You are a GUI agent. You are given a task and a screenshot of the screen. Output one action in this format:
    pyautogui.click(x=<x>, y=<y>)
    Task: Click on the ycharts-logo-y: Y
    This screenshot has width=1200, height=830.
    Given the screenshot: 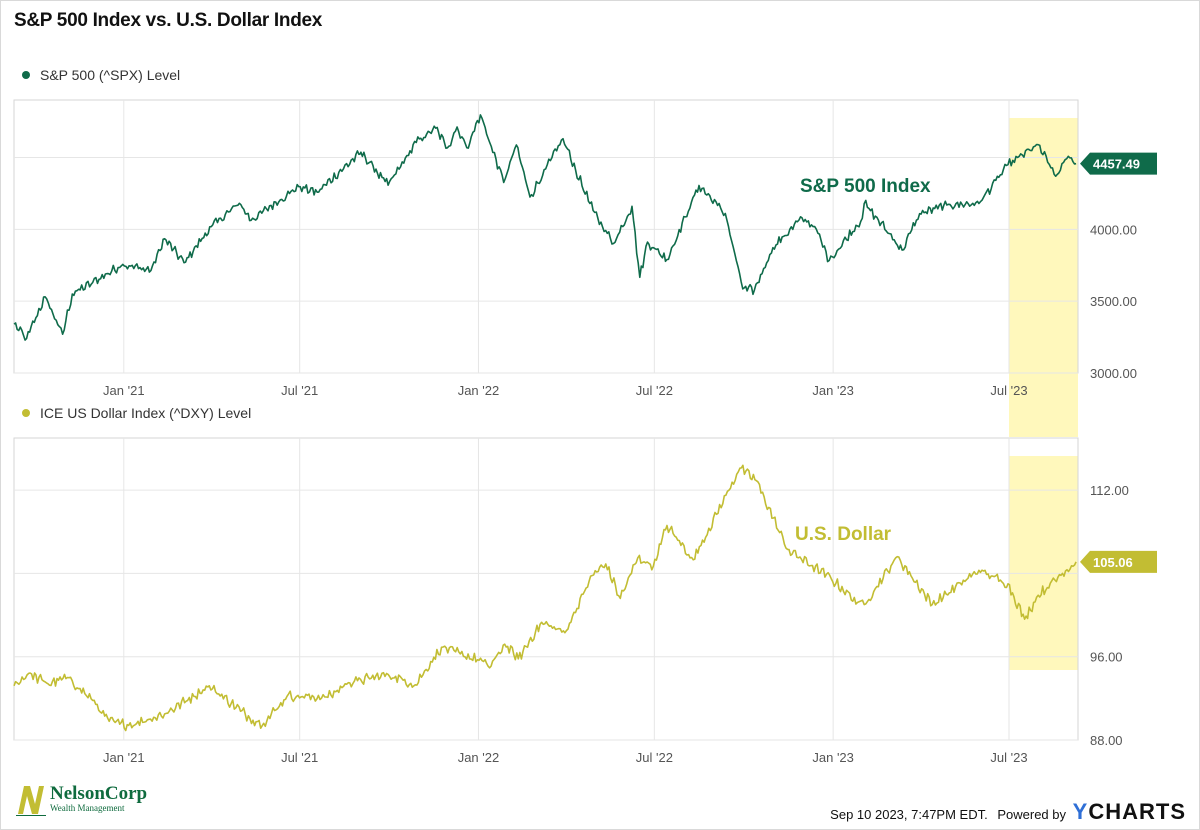 What is the action you would take?
    pyautogui.click(x=1080, y=811)
    